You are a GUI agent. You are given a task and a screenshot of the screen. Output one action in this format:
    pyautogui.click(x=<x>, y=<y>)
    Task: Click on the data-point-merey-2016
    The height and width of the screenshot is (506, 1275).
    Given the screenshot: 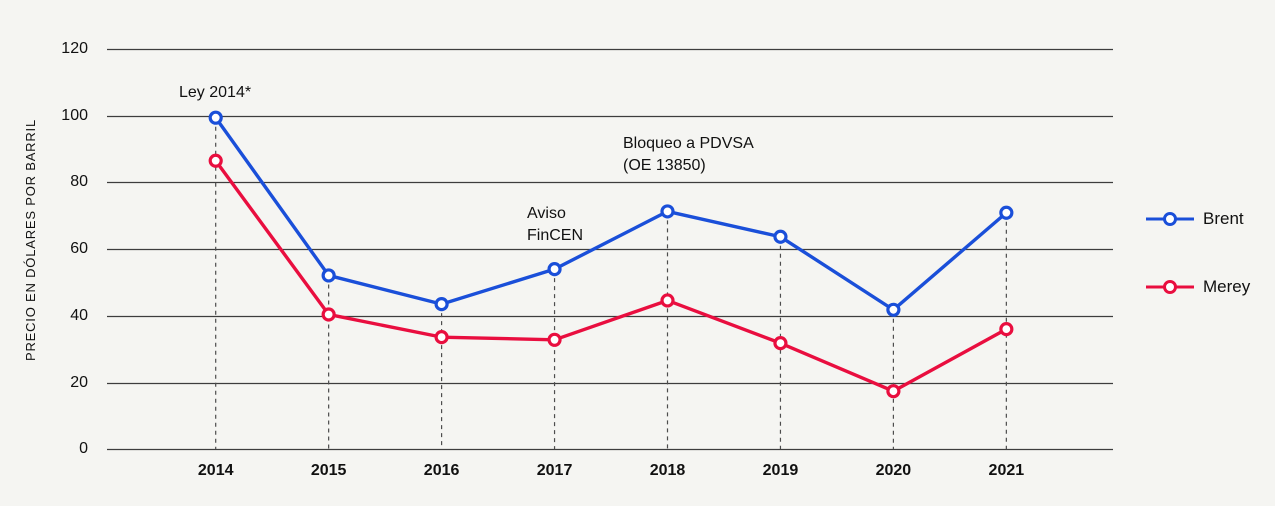 What is the action you would take?
    pyautogui.click(x=441, y=337)
    